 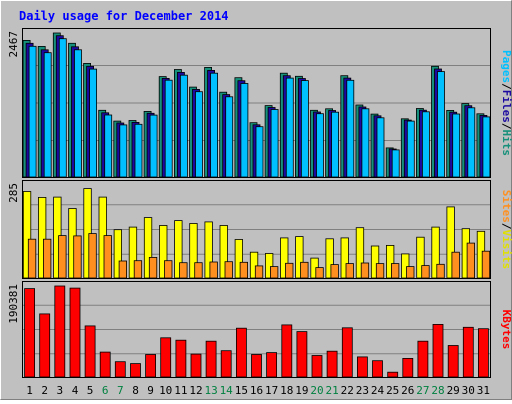 What do you see at coordinates (506, 106) in the screenshot?
I see `legend-label-files: Files` at bounding box center [506, 106].